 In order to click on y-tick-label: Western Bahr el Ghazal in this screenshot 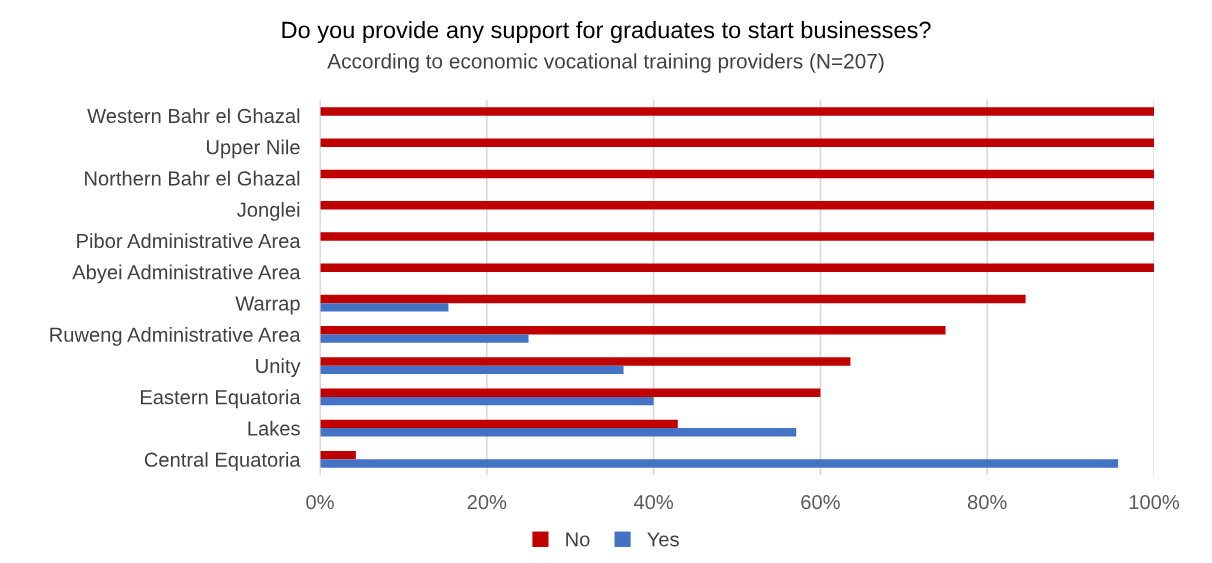, I will do `click(193, 116)`.